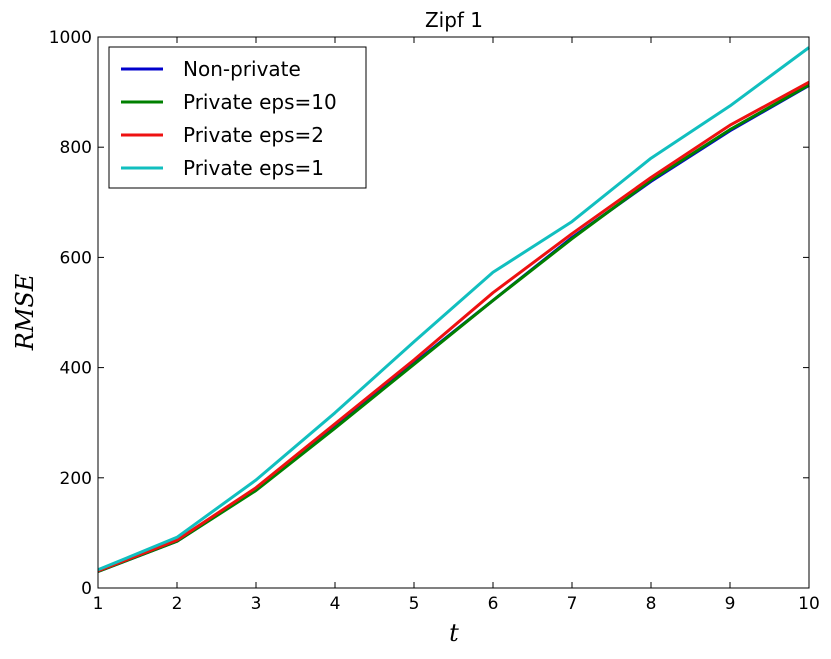 This screenshot has height=659, width=831. I want to click on x-tick-label-5: 5, so click(414, 604).